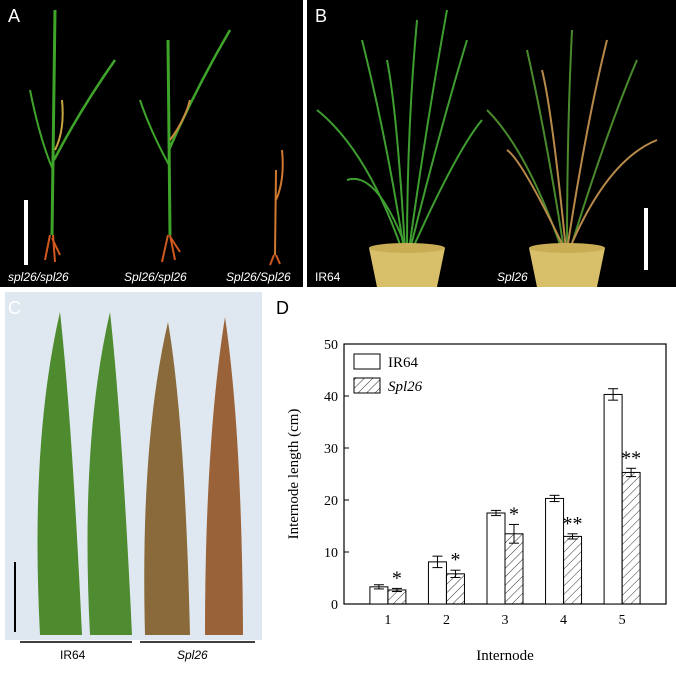 The width and height of the screenshot is (676, 675). Describe the element at coordinates (14, 308) in the screenshot. I see `panel-c-letter: C` at that location.